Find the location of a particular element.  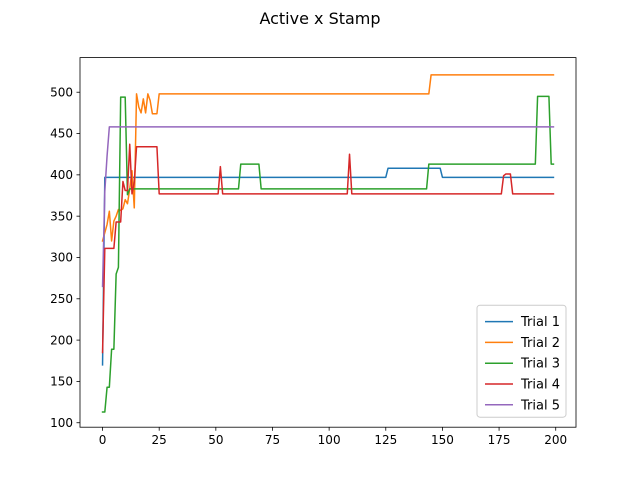

y-tick-label: 100 is located at coordinates (61, 423).